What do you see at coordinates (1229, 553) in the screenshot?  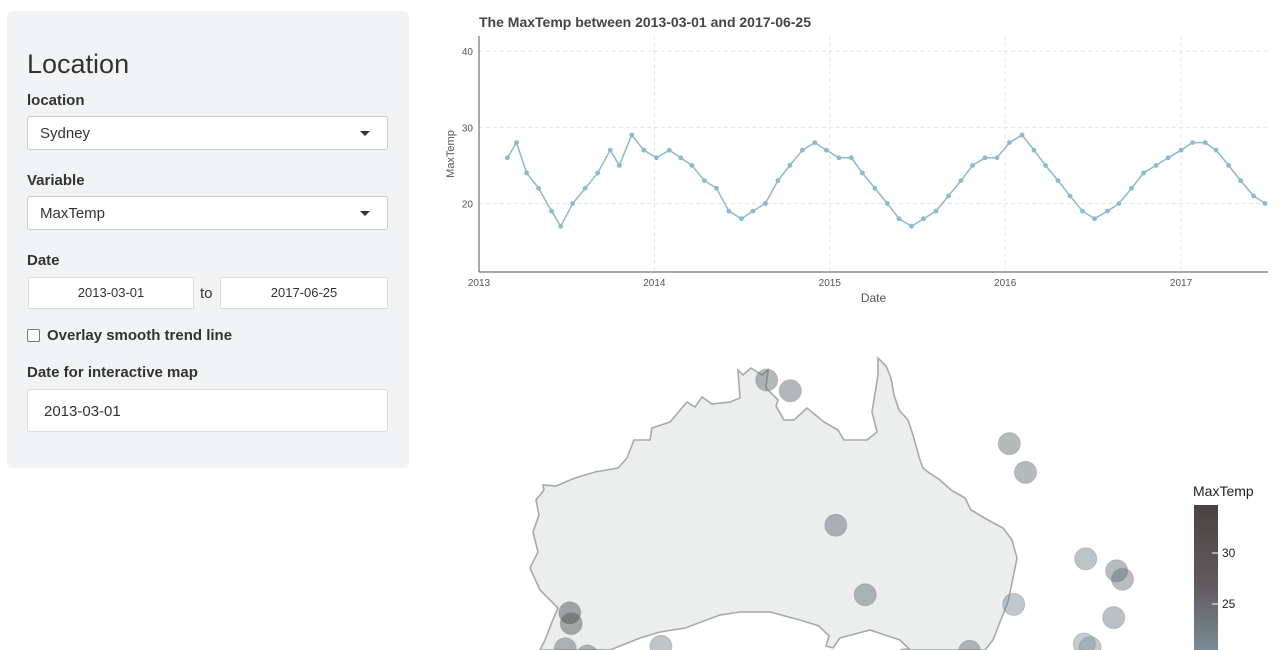 I see `legend-tick-label-30: 30` at bounding box center [1229, 553].